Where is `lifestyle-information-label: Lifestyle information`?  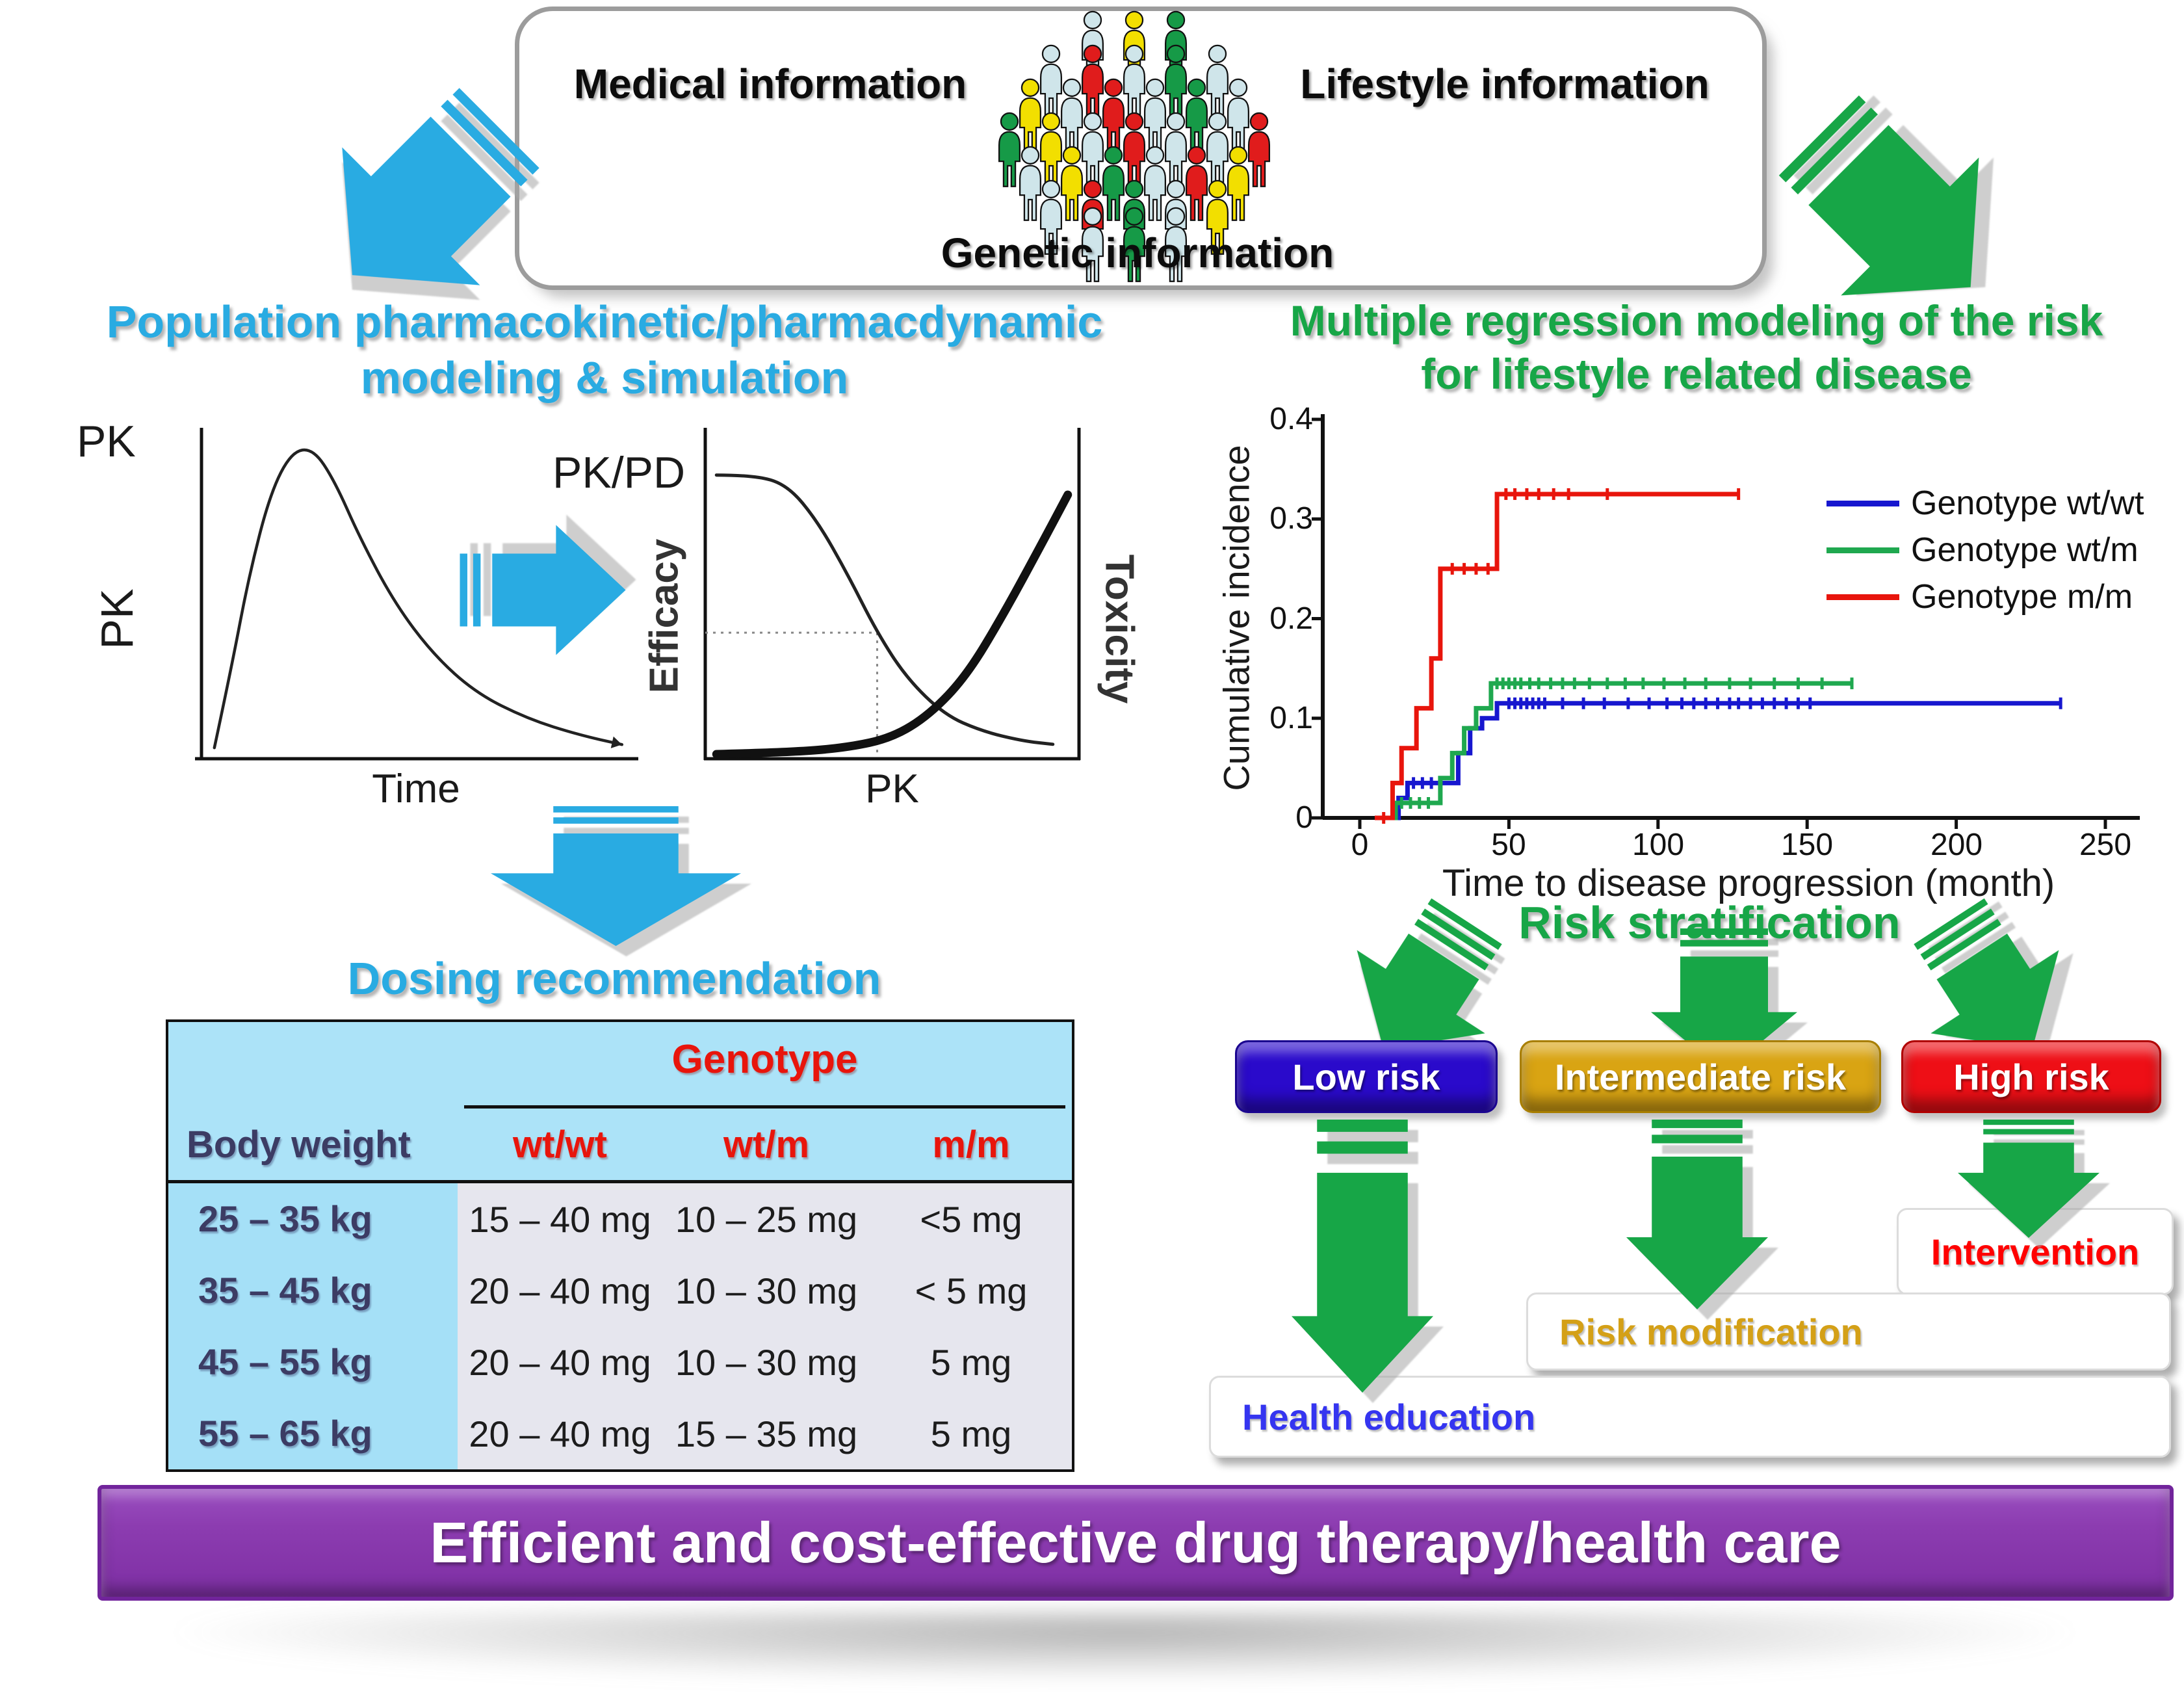
lifestyle-information-label: Lifestyle information is located at coordinates (1505, 83).